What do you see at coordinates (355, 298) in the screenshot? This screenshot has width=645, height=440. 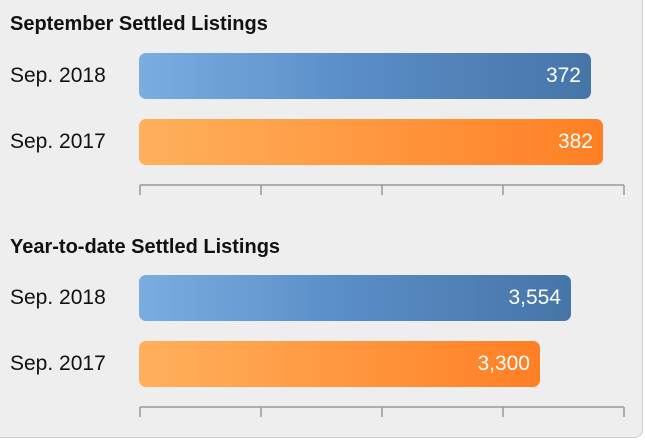 I see `bar-ytd-sep-2018: 3,554` at bounding box center [355, 298].